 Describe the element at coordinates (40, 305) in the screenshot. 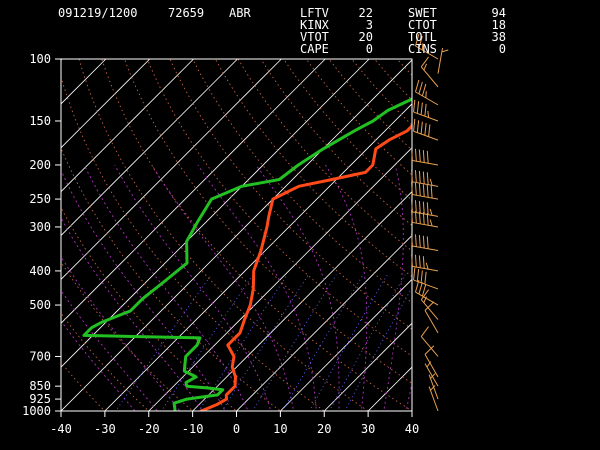

I see `y-tick-label: 500` at that location.